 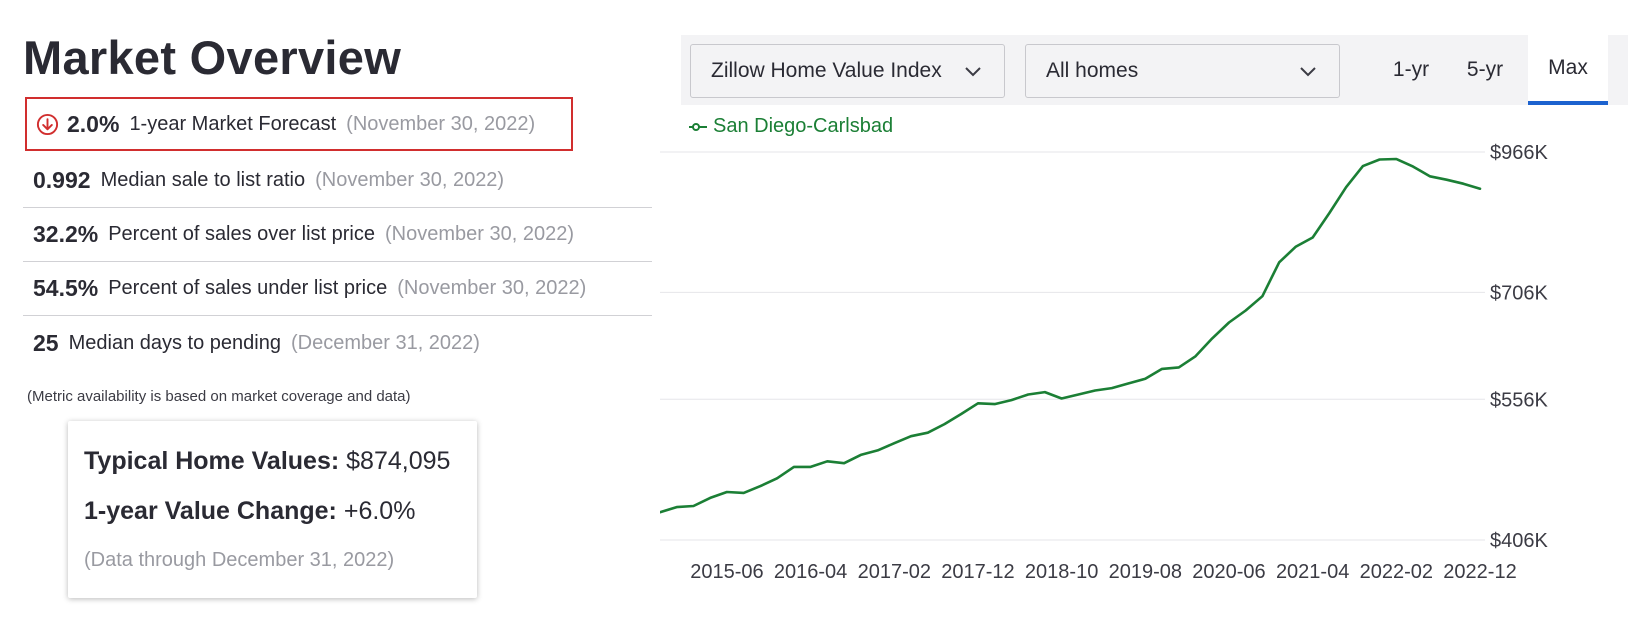 What do you see at coordinates (1519, 541) in the screenshot?
I see `y-tick-label: $406K` at bounding box center [1519, 541].